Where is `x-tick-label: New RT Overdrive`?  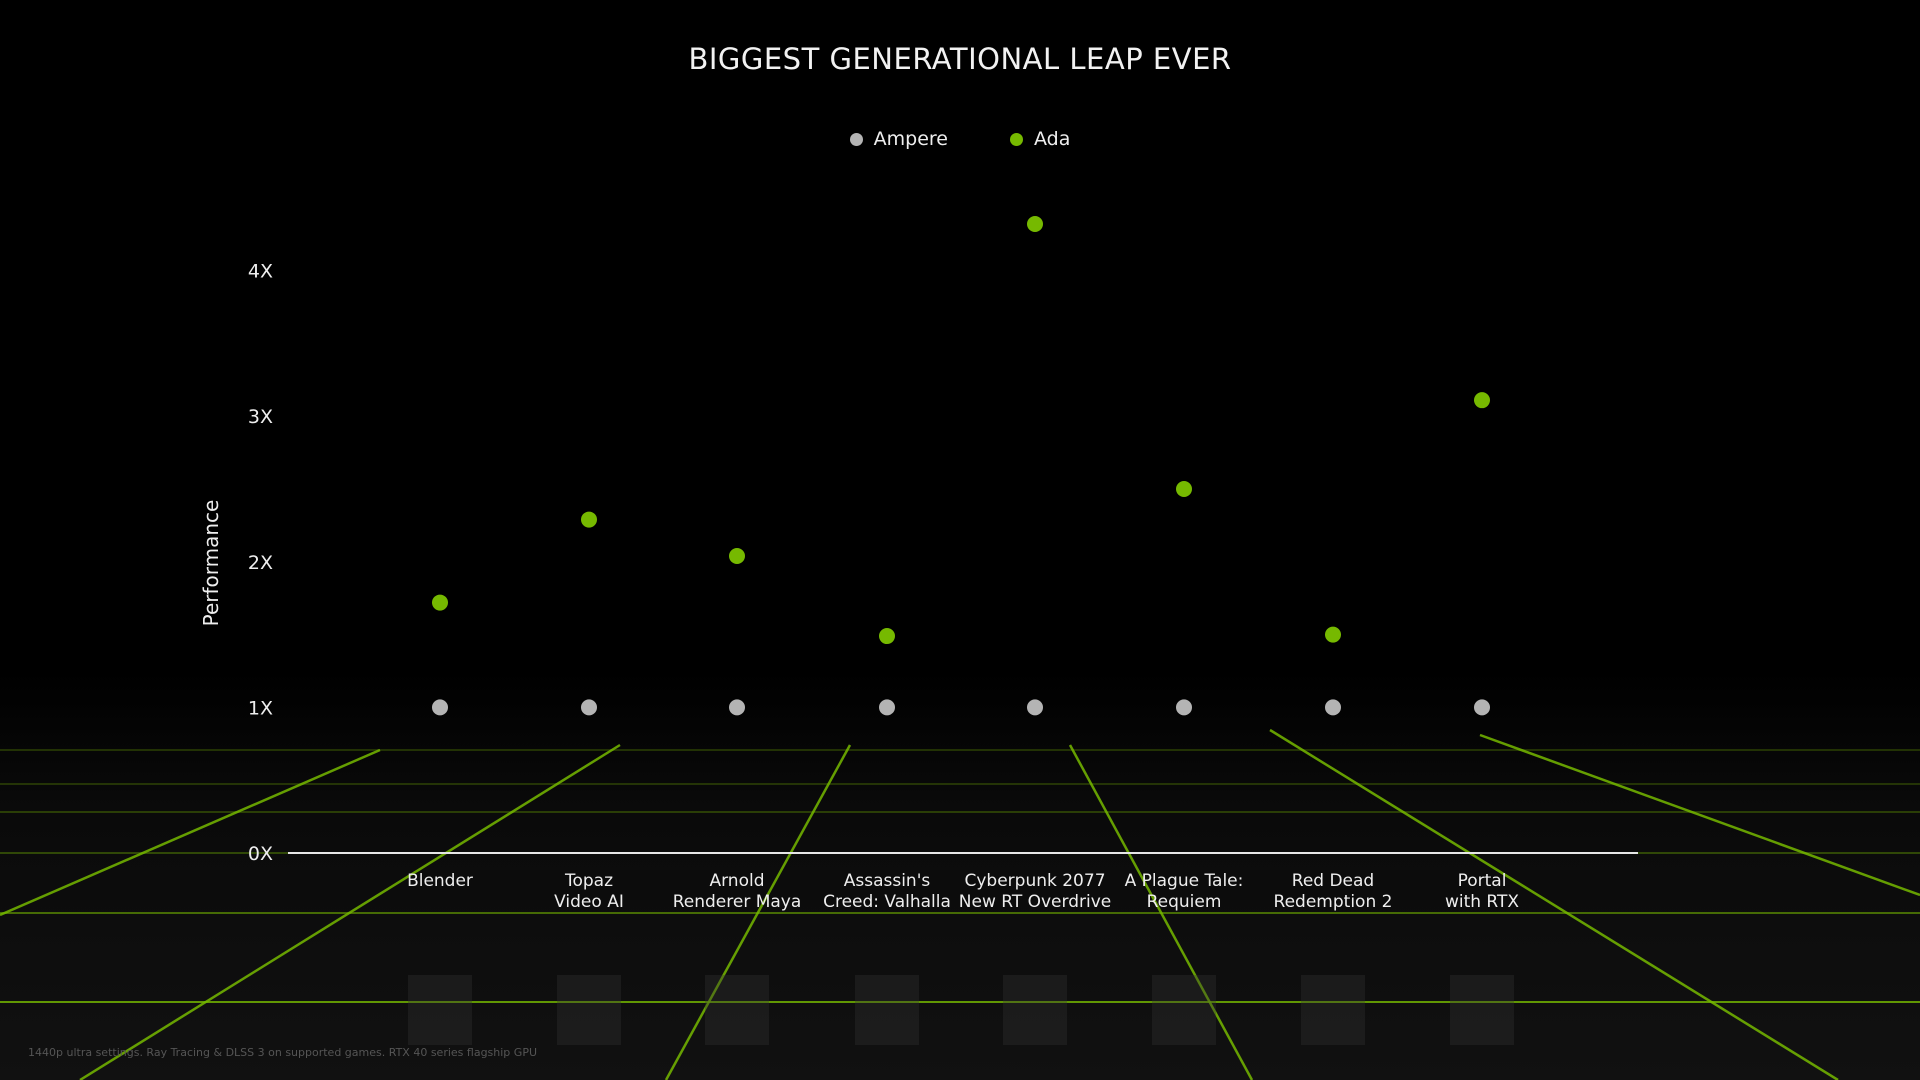 x-tick-label: New RT Overdrive is located at coordinates (1035, 902).